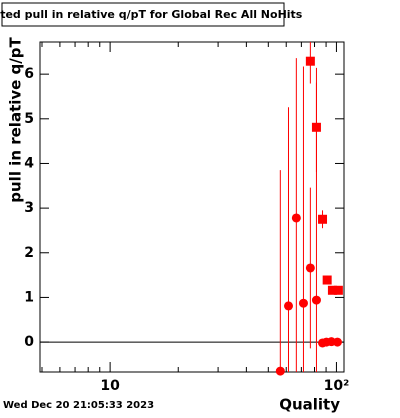  What do you see at coordinates (78, 405) in the screenshot?
I see `footer: Wed Dec 20 21:05:33 2023` at bounding box center [78, 405].